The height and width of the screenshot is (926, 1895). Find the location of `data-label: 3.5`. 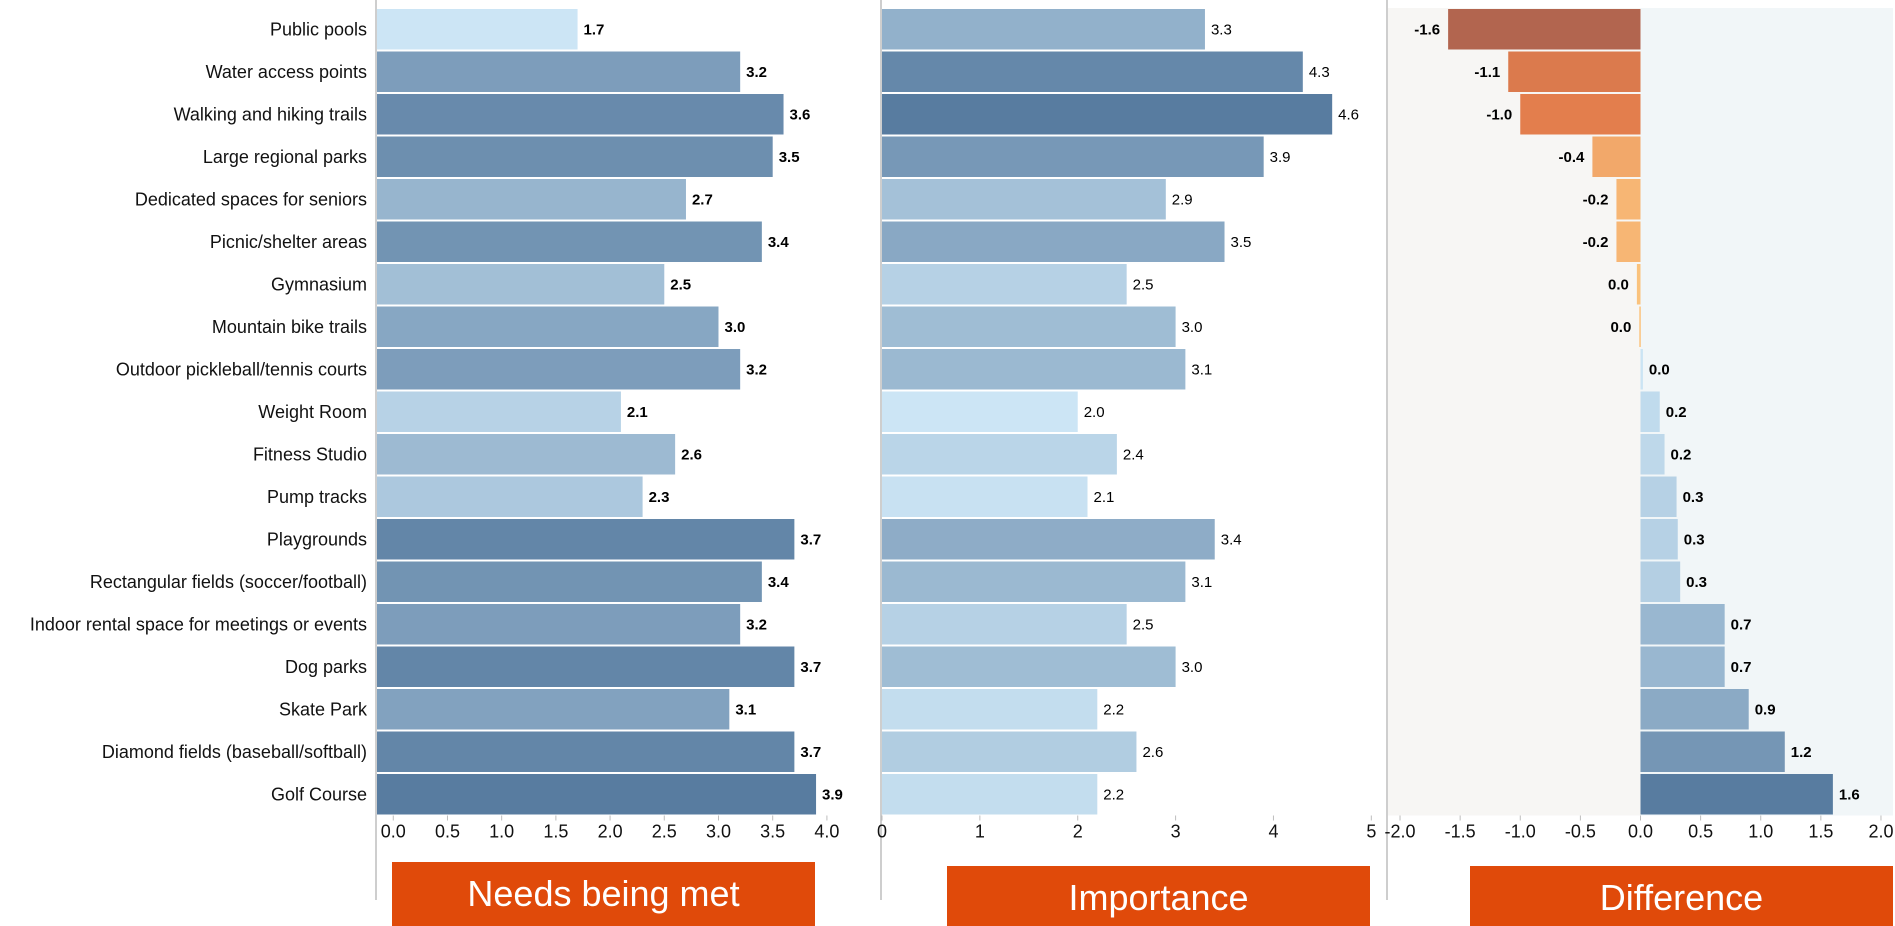

data-label: 3.5 is located at coordinates (789, 157).